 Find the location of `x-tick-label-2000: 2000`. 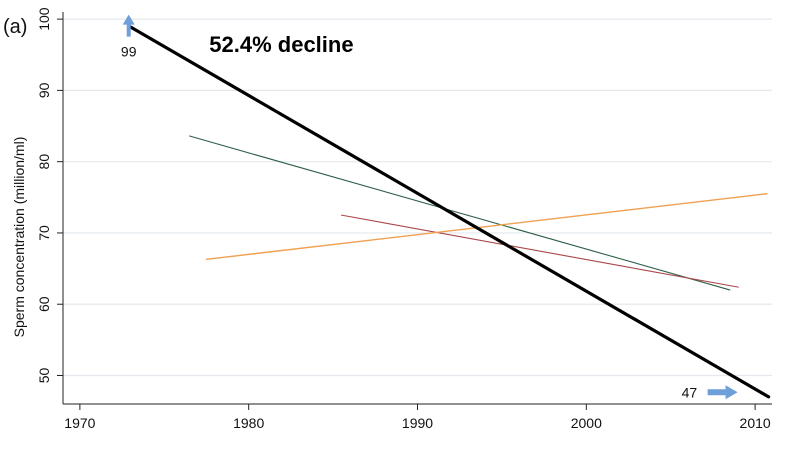

x-tick-label-2000: 2000 is located at coordinates (586, 423).